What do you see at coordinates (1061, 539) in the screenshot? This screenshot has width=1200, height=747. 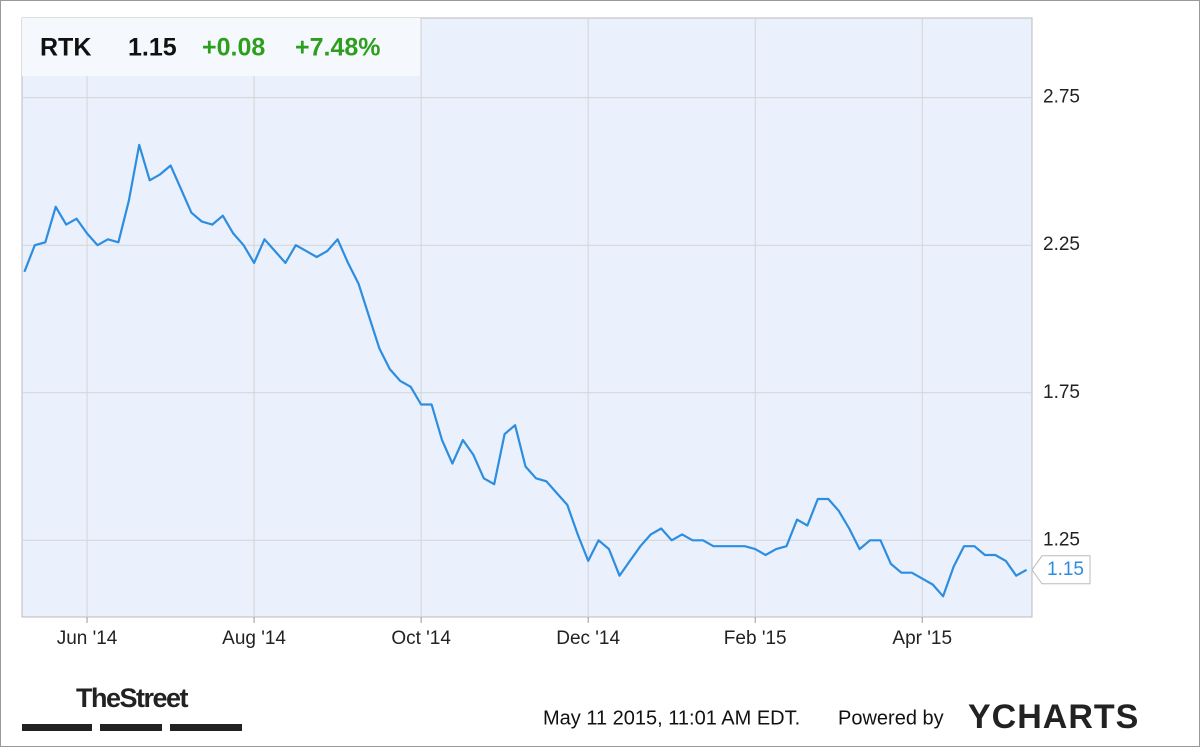 I see `y-tick-label: 1.25` at bounding box center [1061, 539].